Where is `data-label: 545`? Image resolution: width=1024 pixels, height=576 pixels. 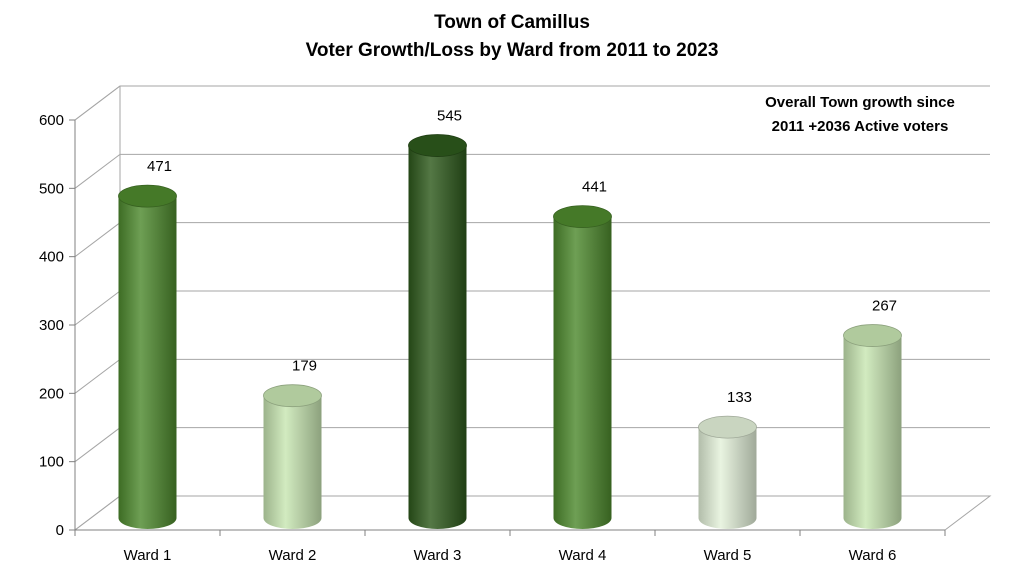
data-label: 545 is located at coordinates (449, 116).